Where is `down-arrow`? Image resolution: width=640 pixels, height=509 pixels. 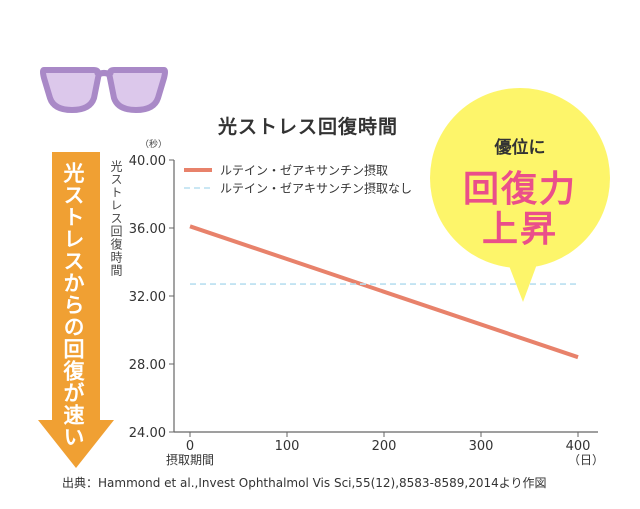 down-arrow is located at coordinates (76, 310).